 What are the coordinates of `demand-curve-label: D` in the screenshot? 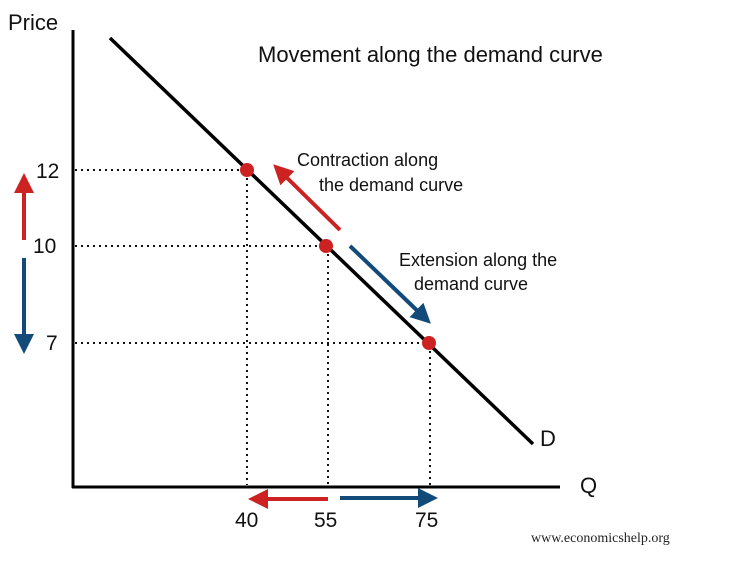 It's located at (548, 438).